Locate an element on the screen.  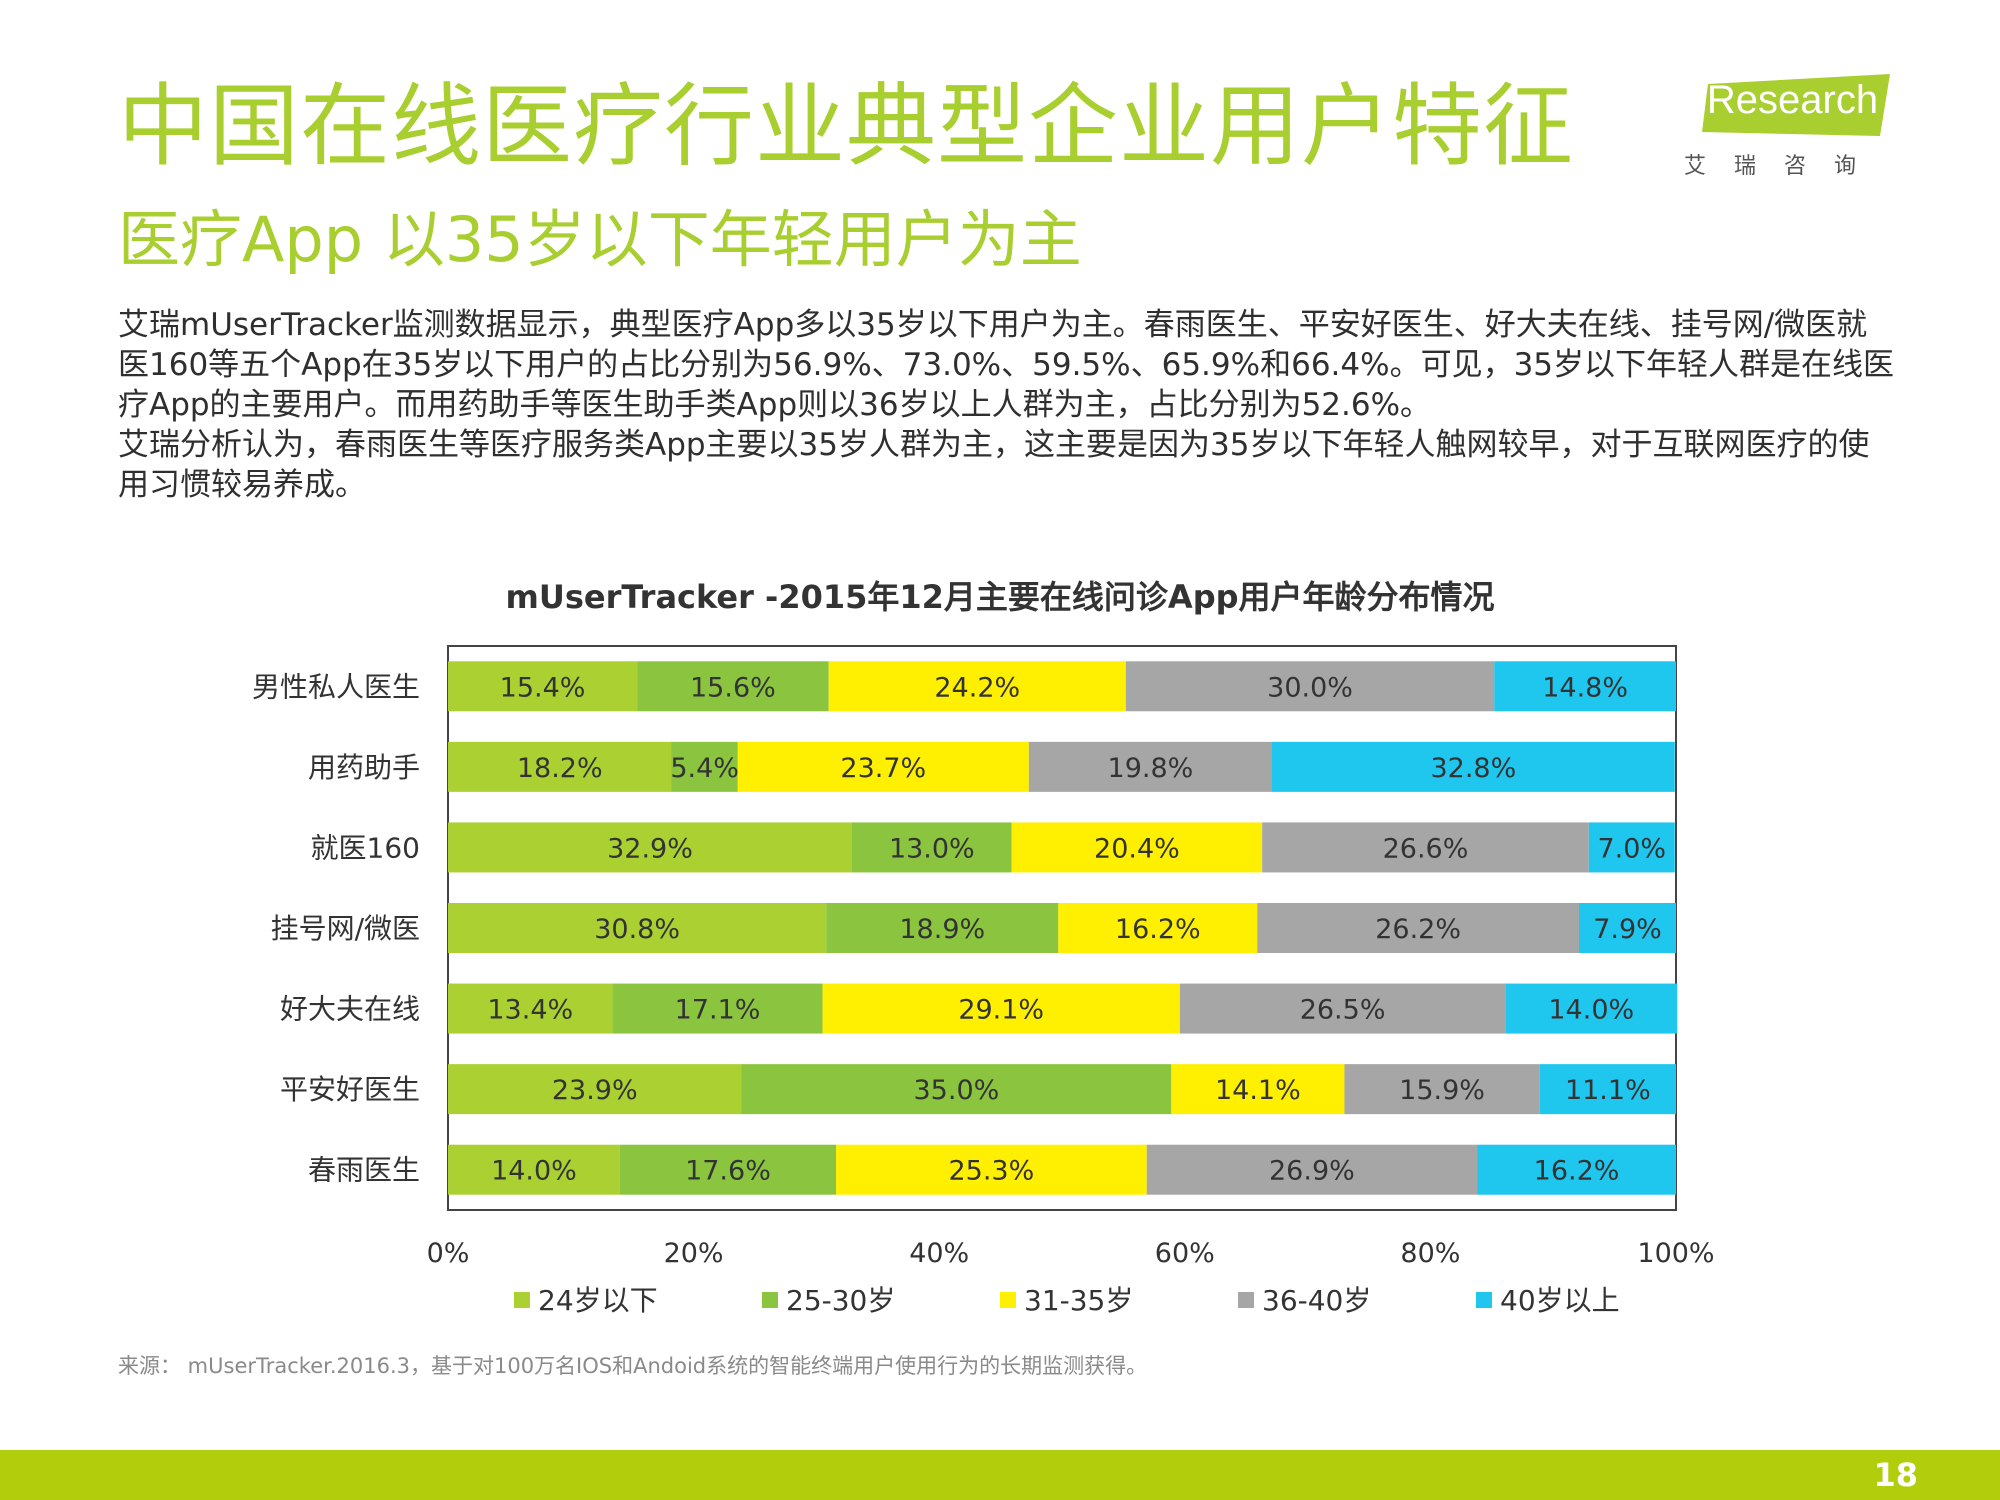
data-label: 35.0% is located at coordinates (957, 1090).